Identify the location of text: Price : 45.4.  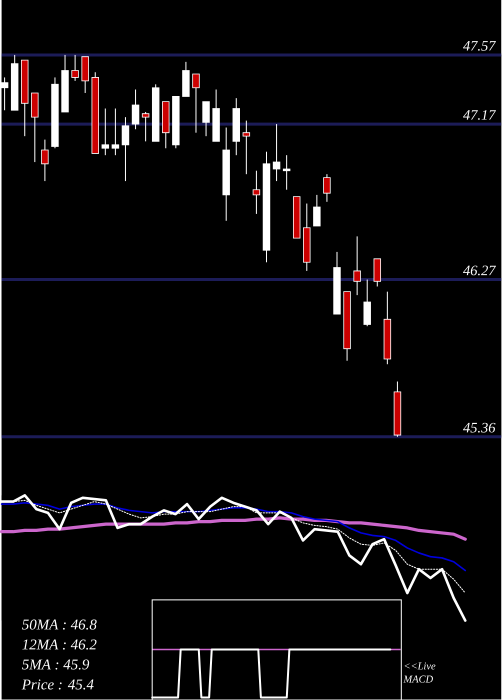
(58, 684).